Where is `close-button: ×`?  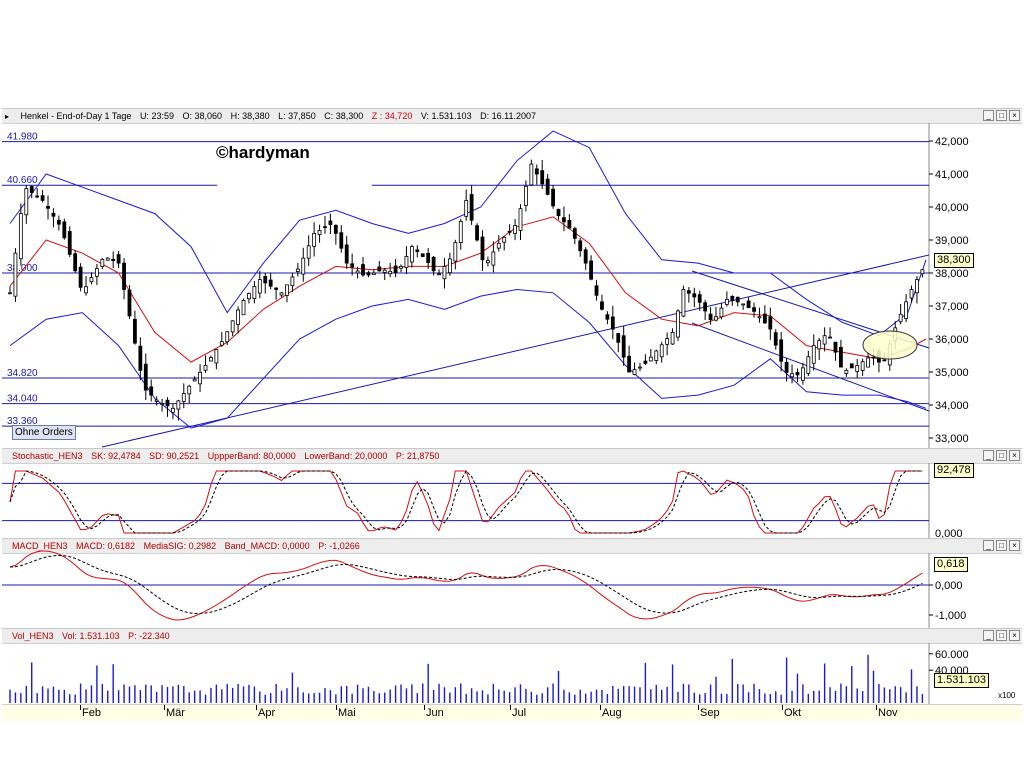
close-button: × is located at coordinates (1014, 115).